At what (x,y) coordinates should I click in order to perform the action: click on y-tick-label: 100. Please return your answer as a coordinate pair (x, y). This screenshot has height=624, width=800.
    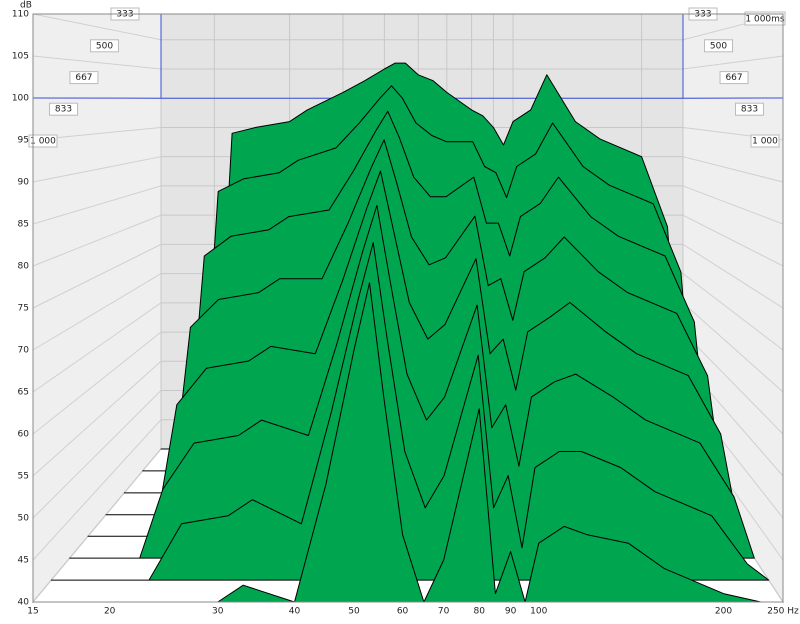
    Looking at the image, I should click on (20, 99).